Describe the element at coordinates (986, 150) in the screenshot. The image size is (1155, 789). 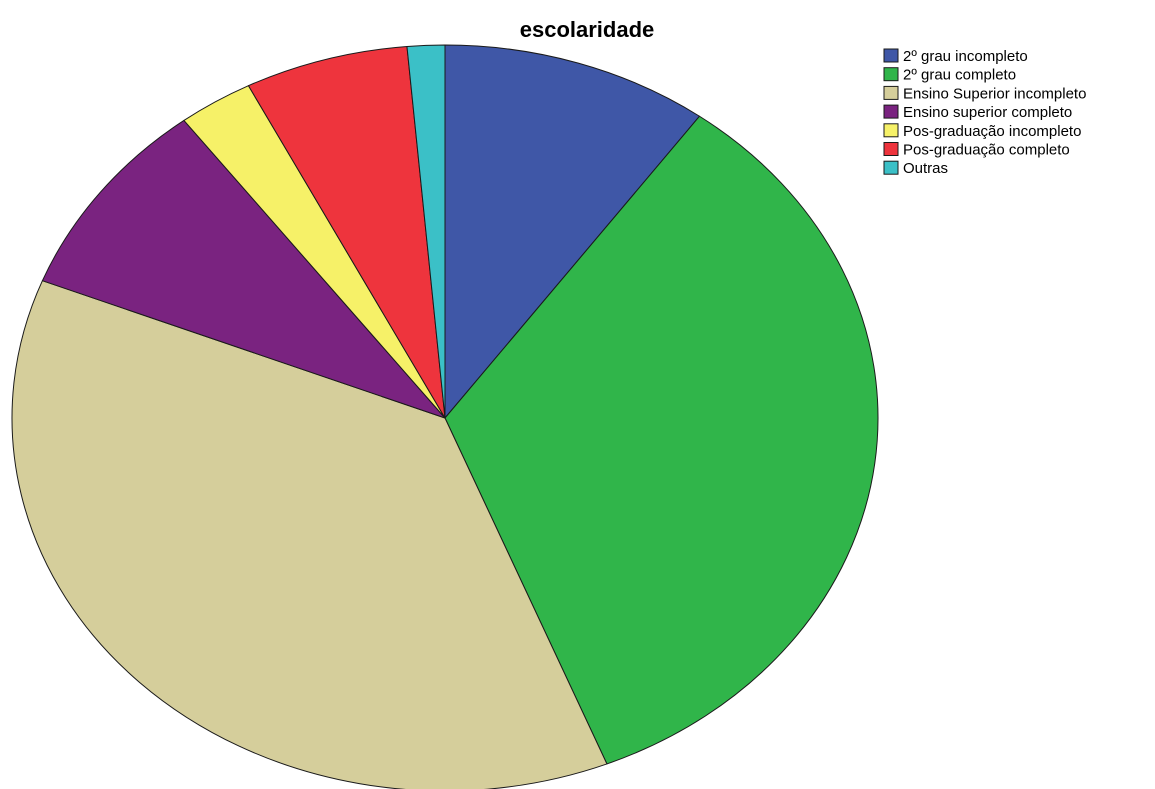
I see `legend-label-6: Pos-graduação completo` at that location.